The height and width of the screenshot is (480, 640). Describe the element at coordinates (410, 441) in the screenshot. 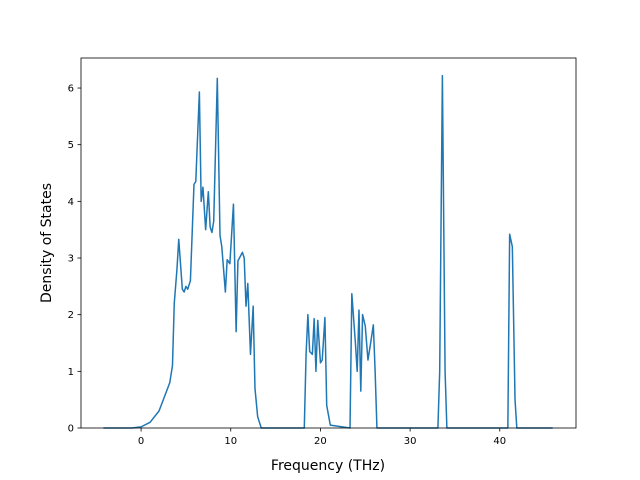

I see `x-tick-label: 30` at that location.